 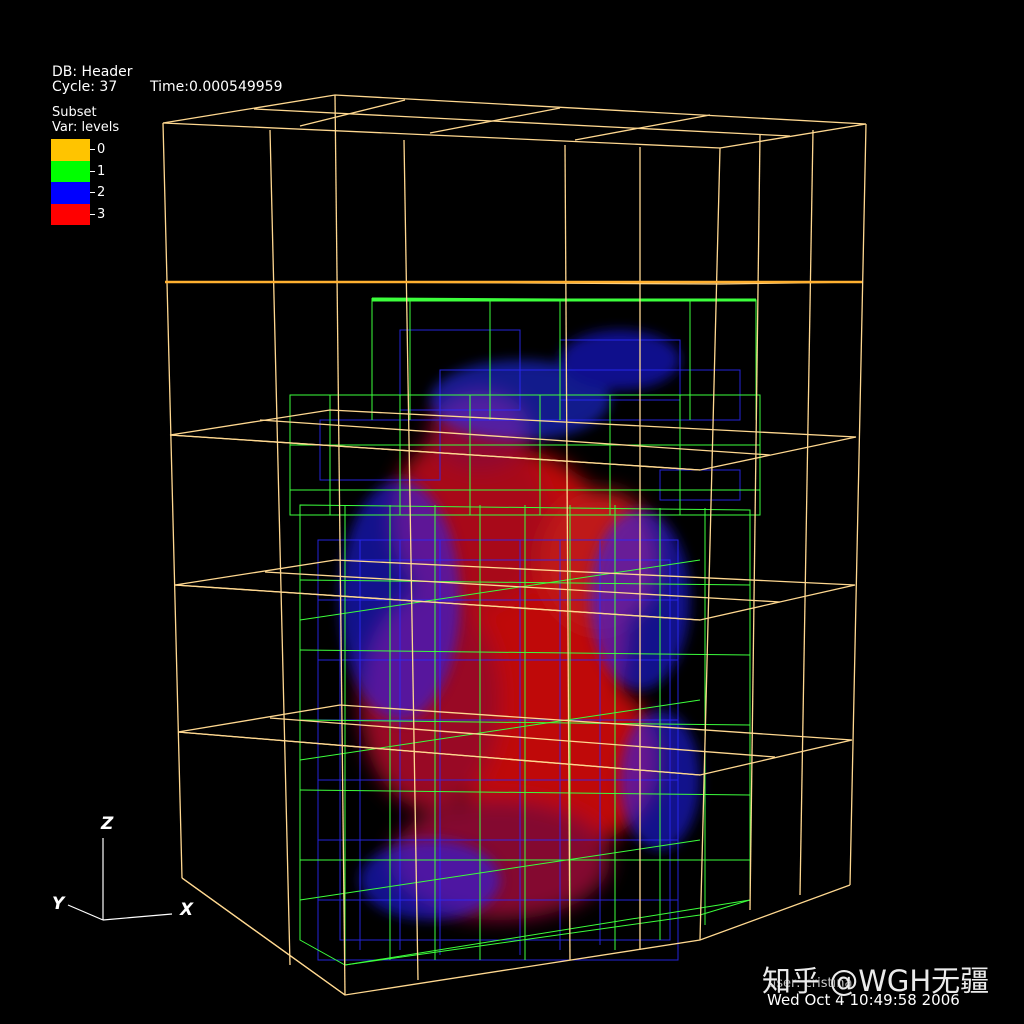 I want to click on axis-z-label: Z, so click(x=107, y=824).